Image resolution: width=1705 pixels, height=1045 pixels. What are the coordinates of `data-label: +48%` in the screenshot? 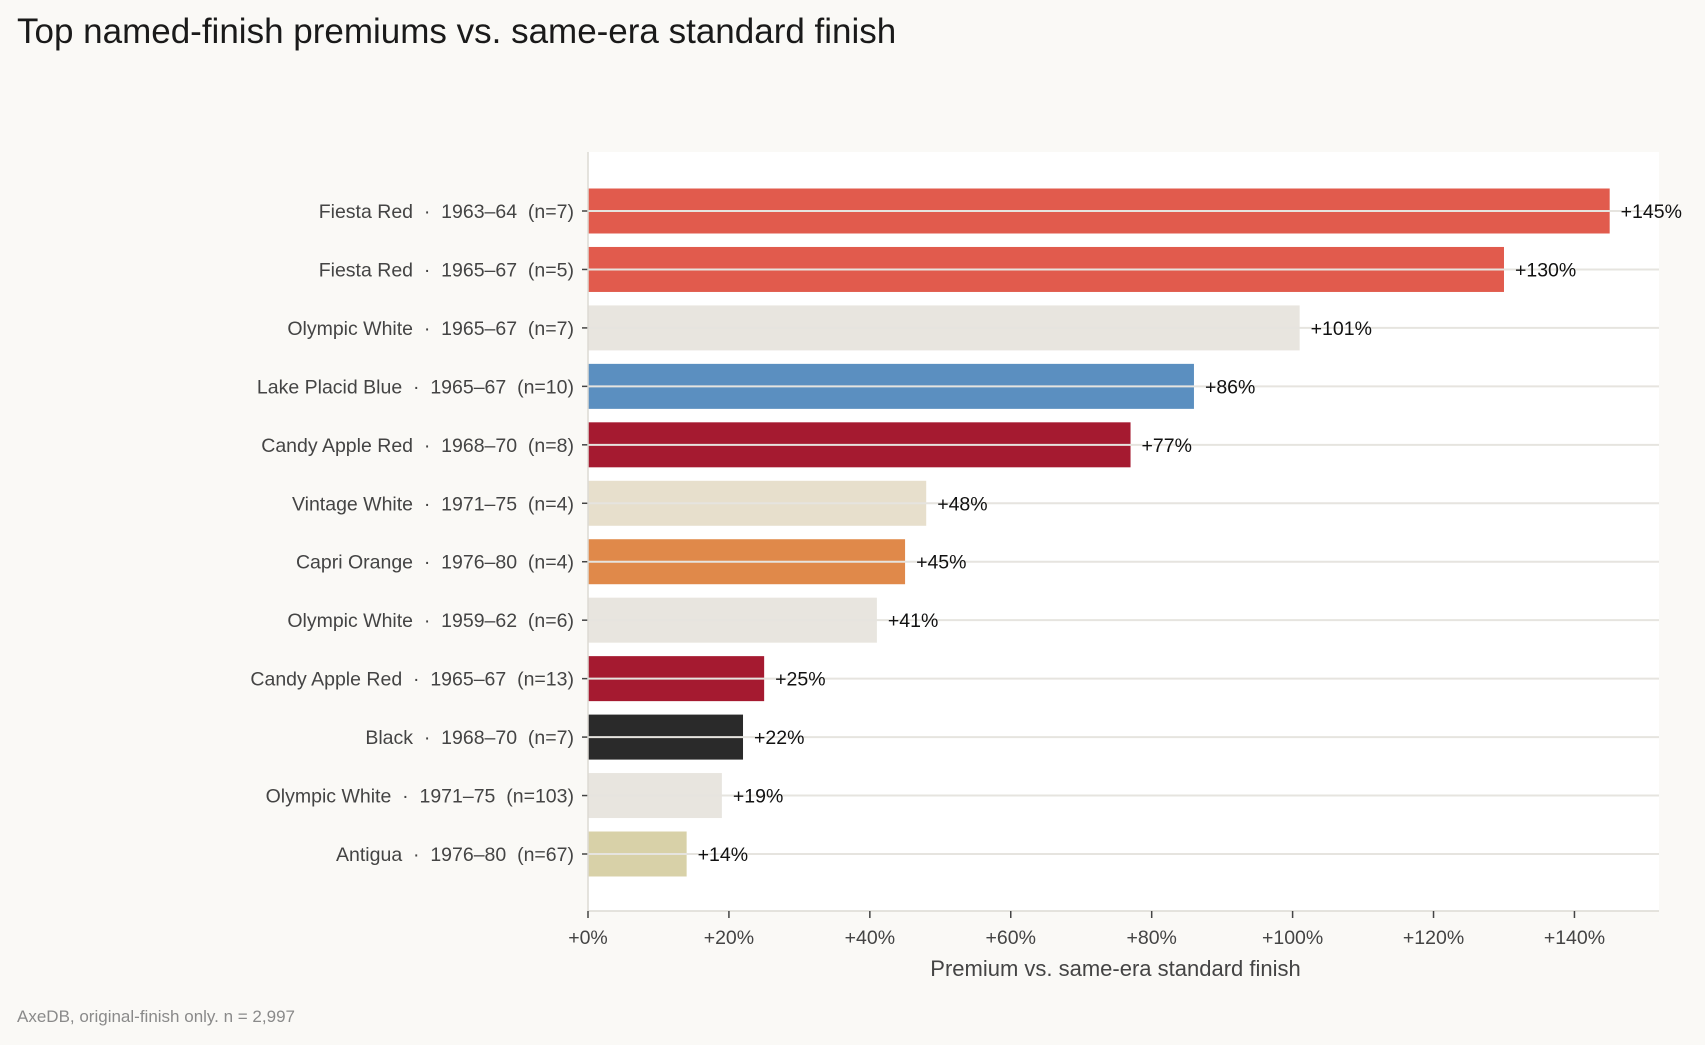 It's located at (962, 504).